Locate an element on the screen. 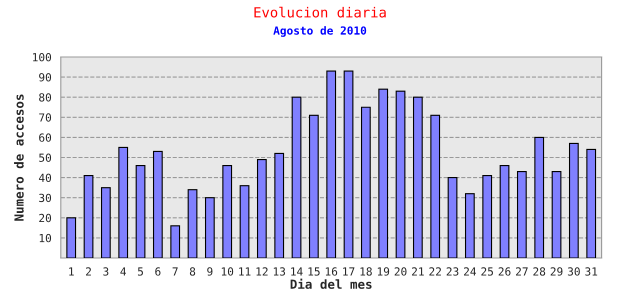  x-tick-label: 21 is located at coordinates (418, 271).